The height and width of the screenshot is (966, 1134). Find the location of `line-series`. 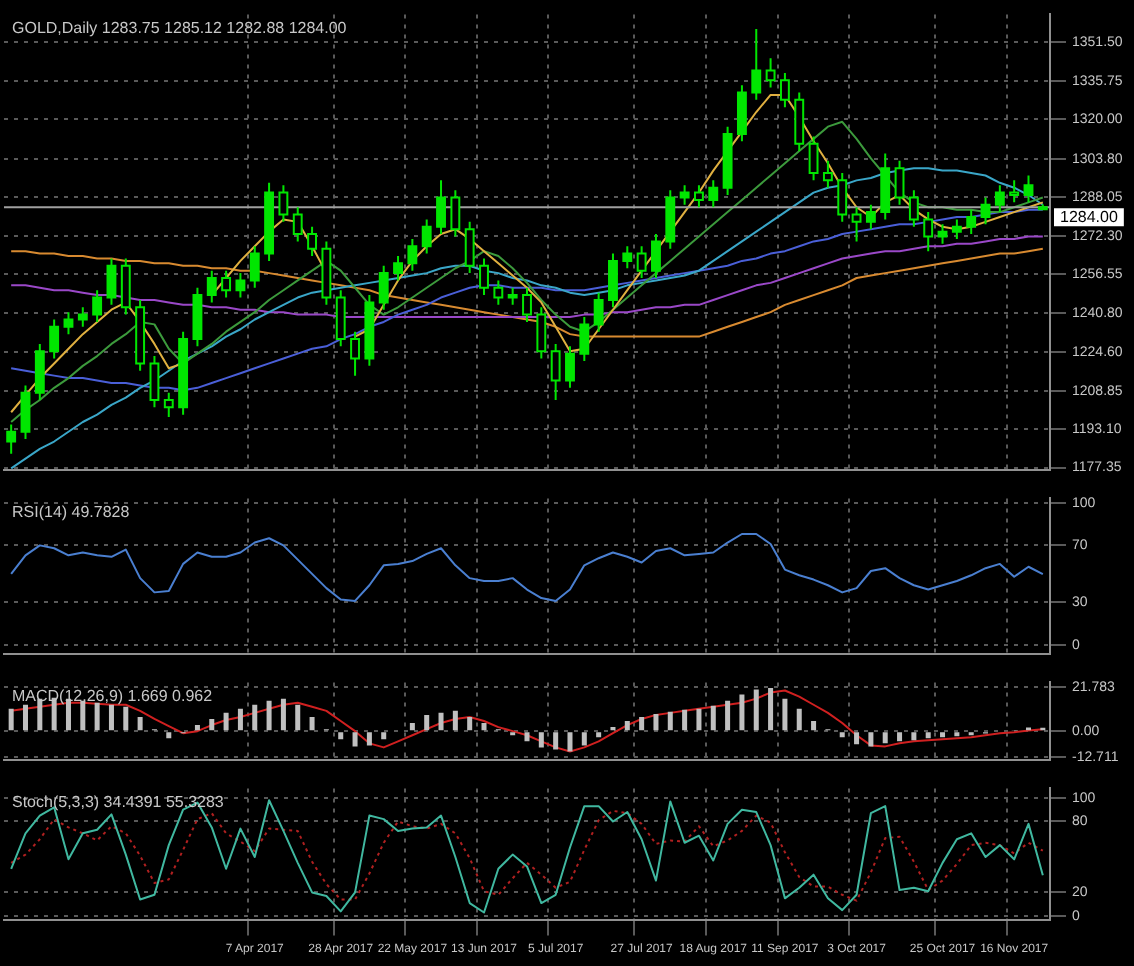

line-series is located at coordinates (527, 855).